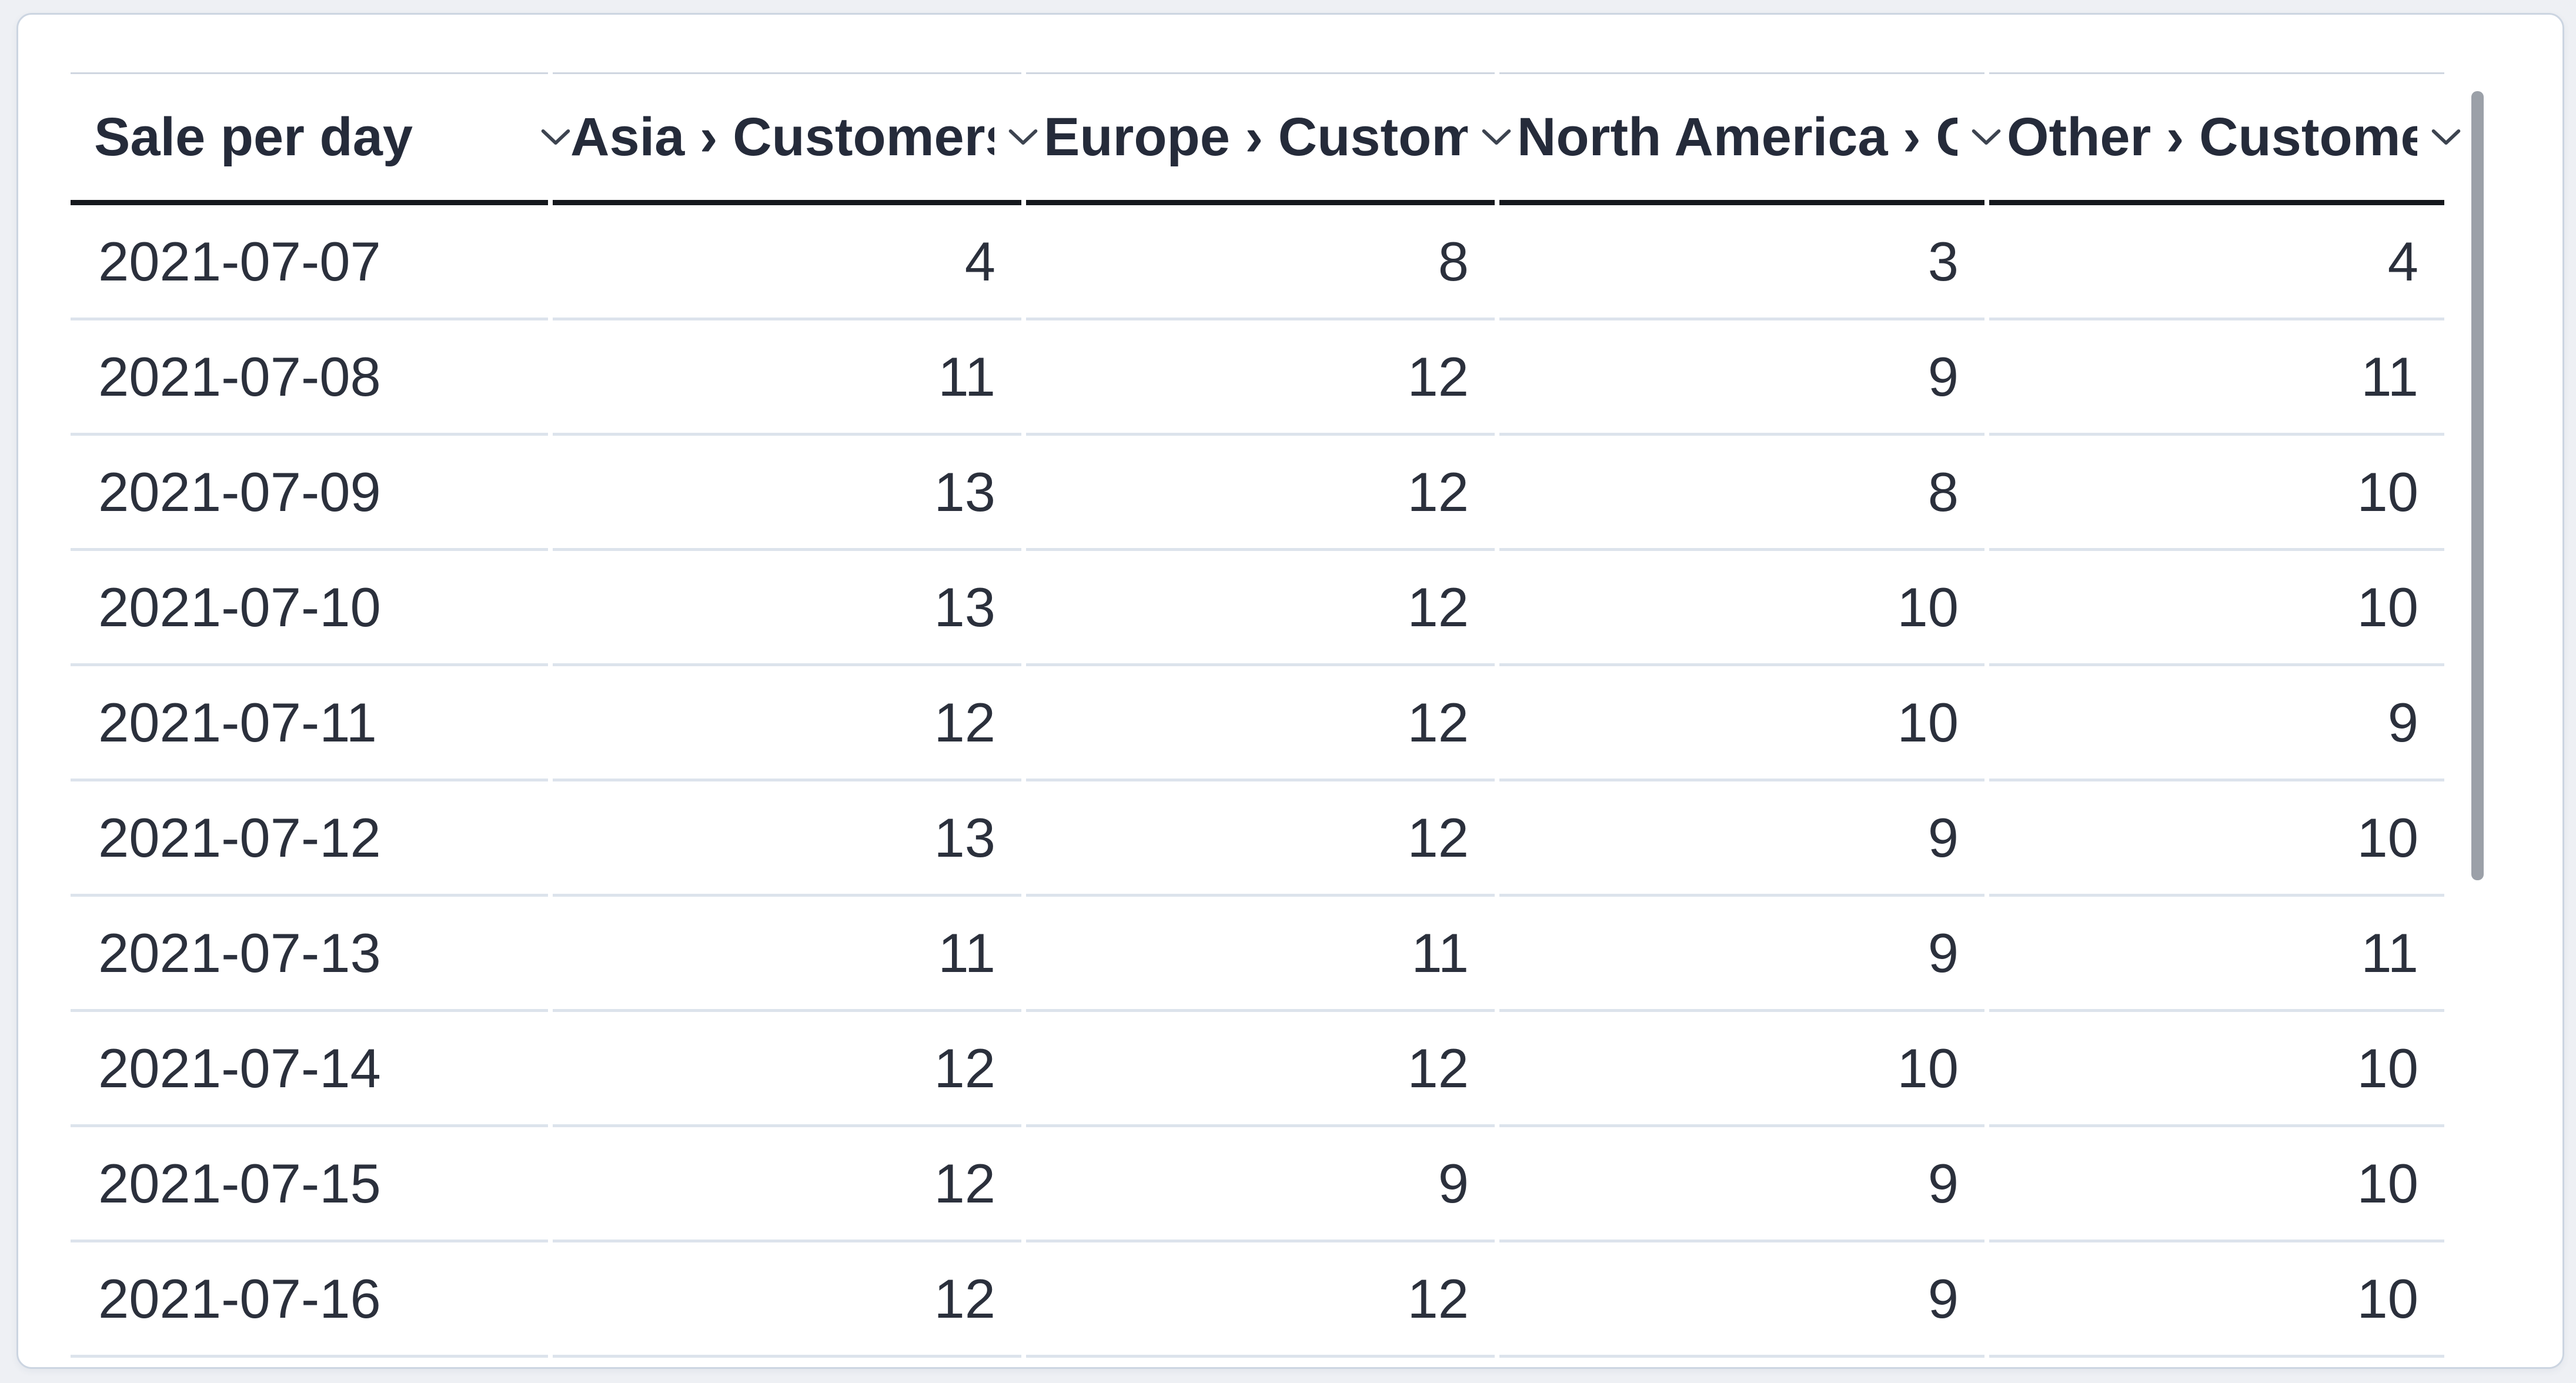 The width and height of the screenshot is (2576, 1383). I want to click on value-cell-europe: 9, so click(1260, 1184).